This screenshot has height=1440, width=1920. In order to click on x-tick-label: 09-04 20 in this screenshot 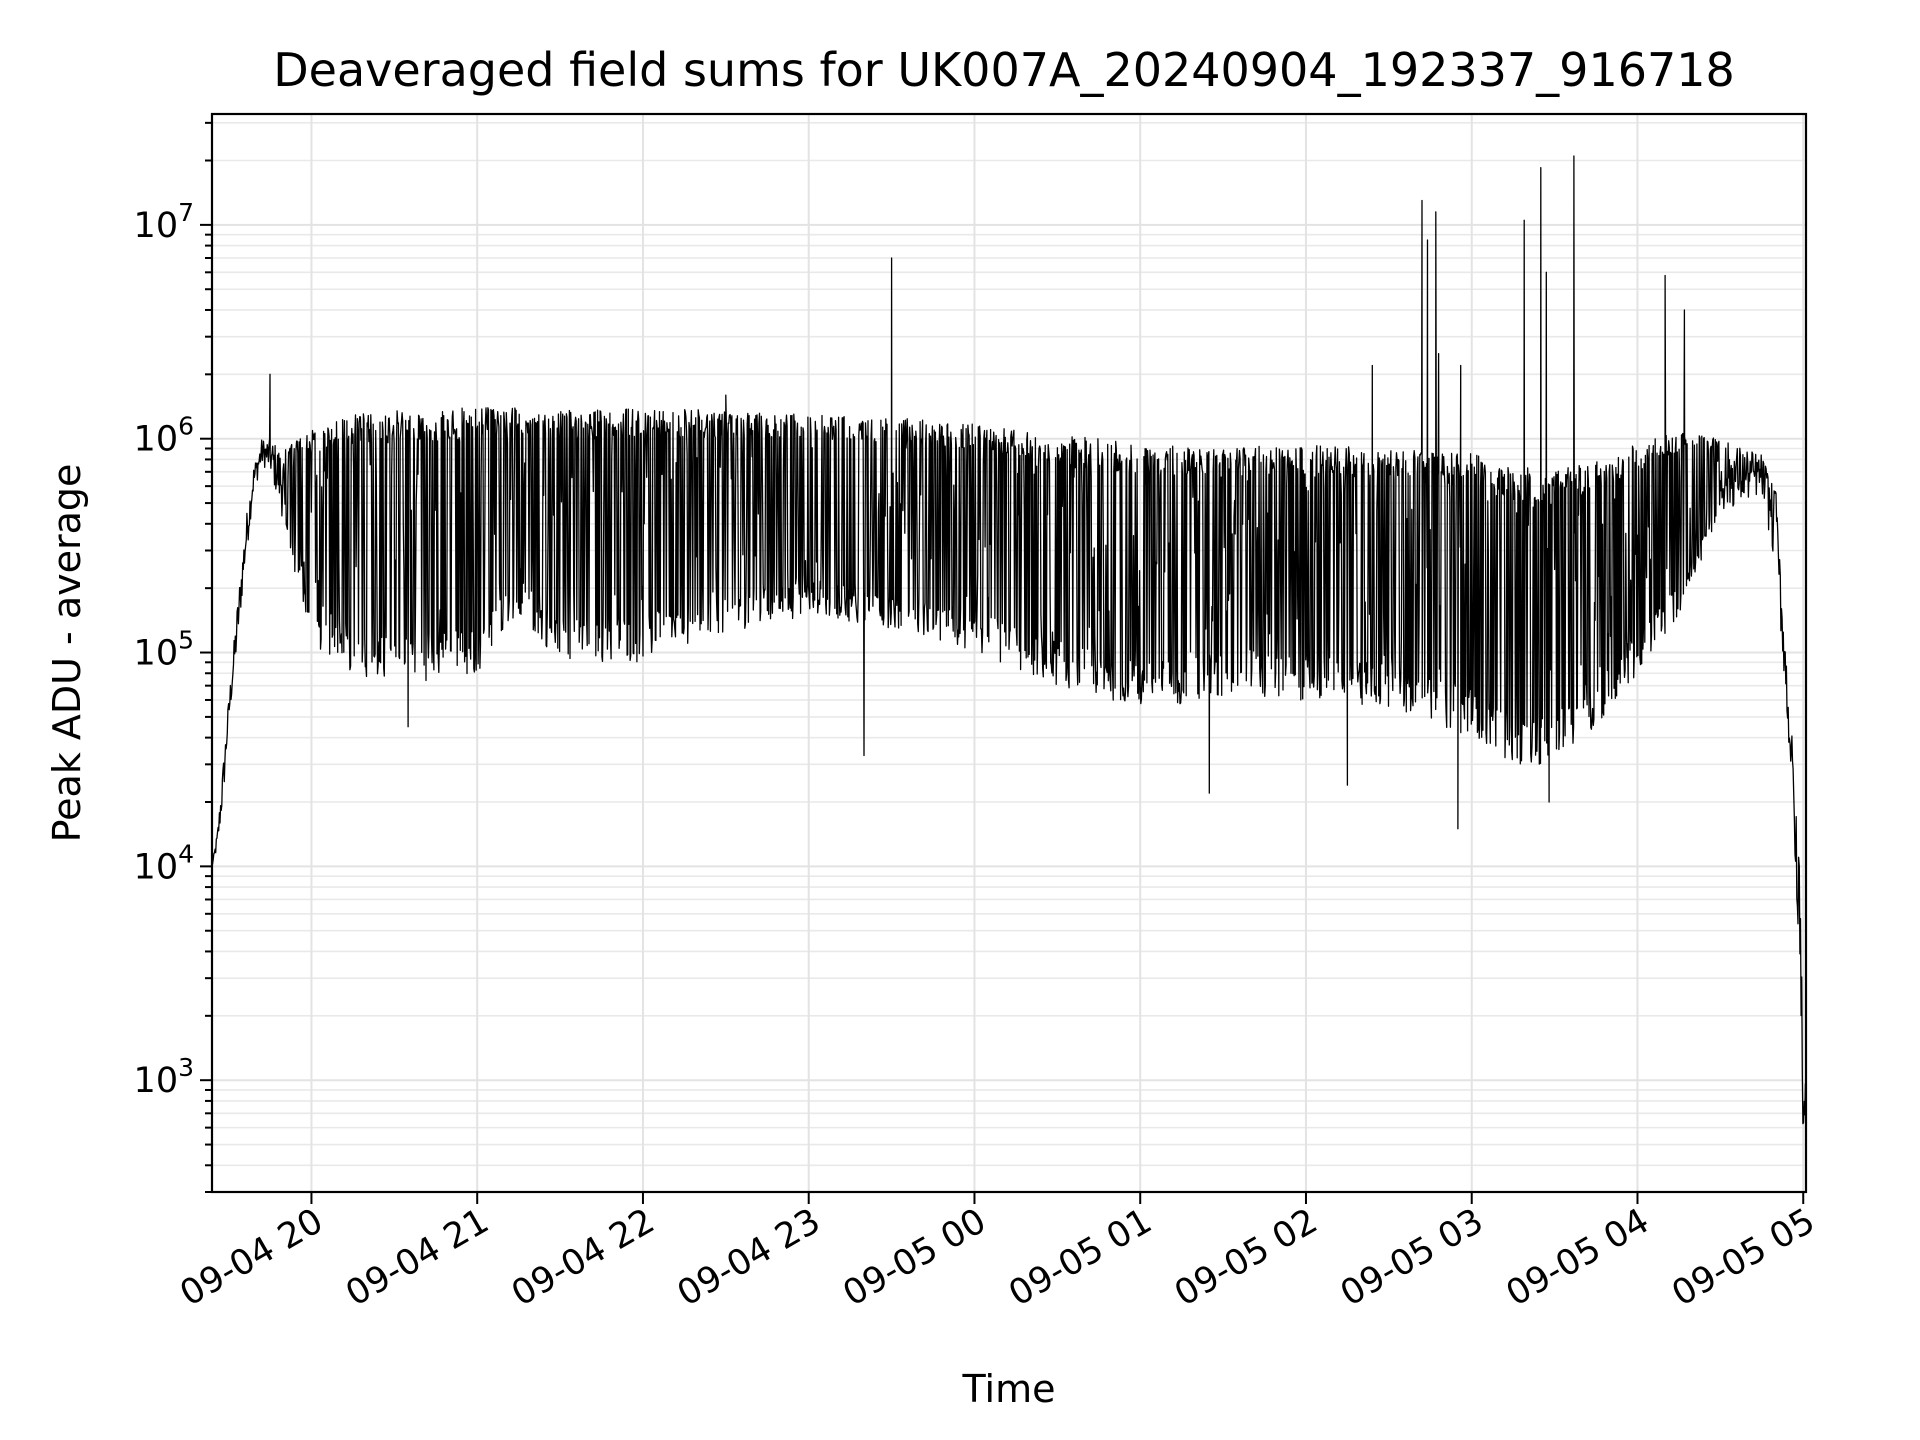, I will do `click(252, 1257)`.